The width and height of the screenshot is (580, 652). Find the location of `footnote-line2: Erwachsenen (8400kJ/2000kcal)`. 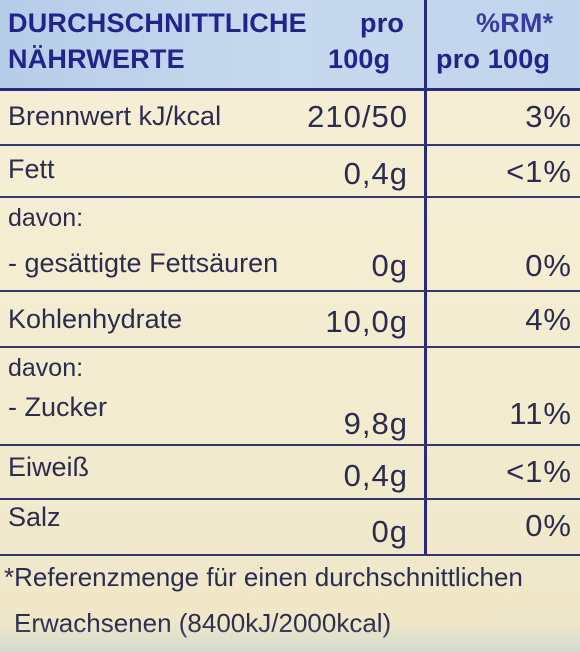

footnote-line2: Erwachsenen (8400kJ/2000kcal) is located at coordinates (202, 623).